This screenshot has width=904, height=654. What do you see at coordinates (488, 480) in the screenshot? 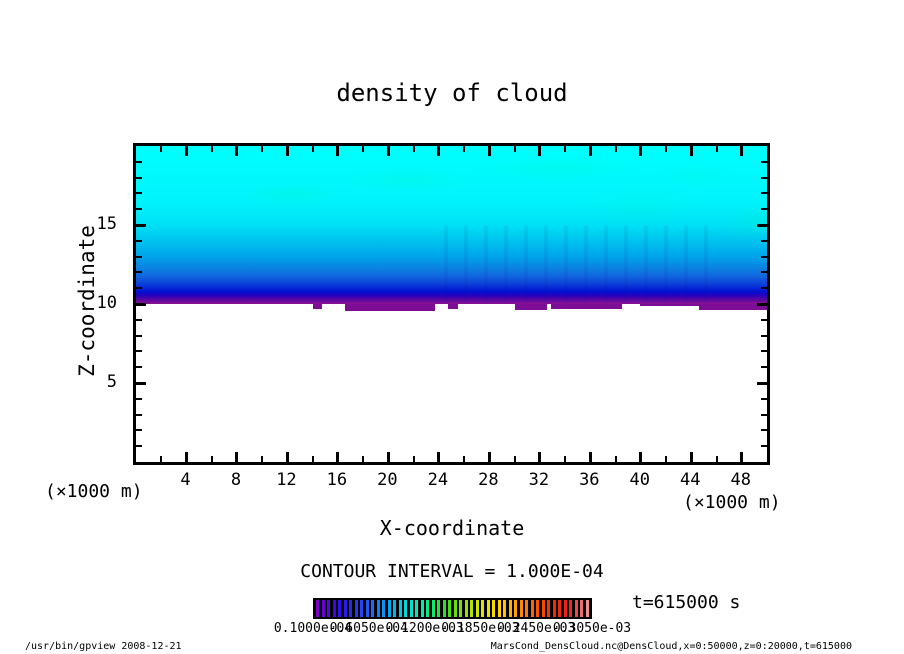
I see `x-tick-label: 28` at bounding box center [488, 480].